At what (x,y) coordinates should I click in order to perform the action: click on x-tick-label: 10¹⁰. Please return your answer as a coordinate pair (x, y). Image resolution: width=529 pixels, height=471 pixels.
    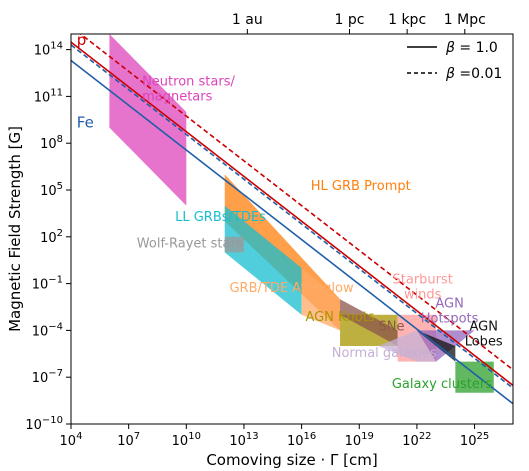
    Looking at the image, I should click on (186, 440).